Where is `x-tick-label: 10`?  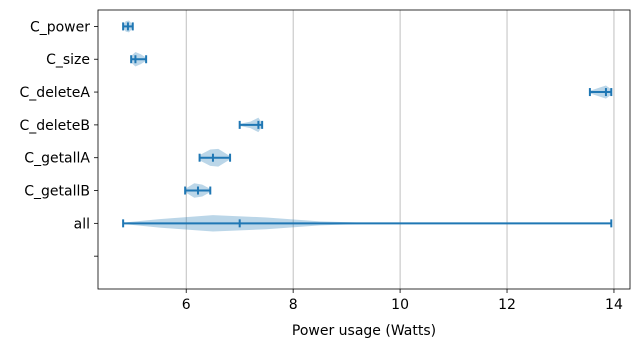 x-tick-label: 10 is located at coordinates (400, 305).